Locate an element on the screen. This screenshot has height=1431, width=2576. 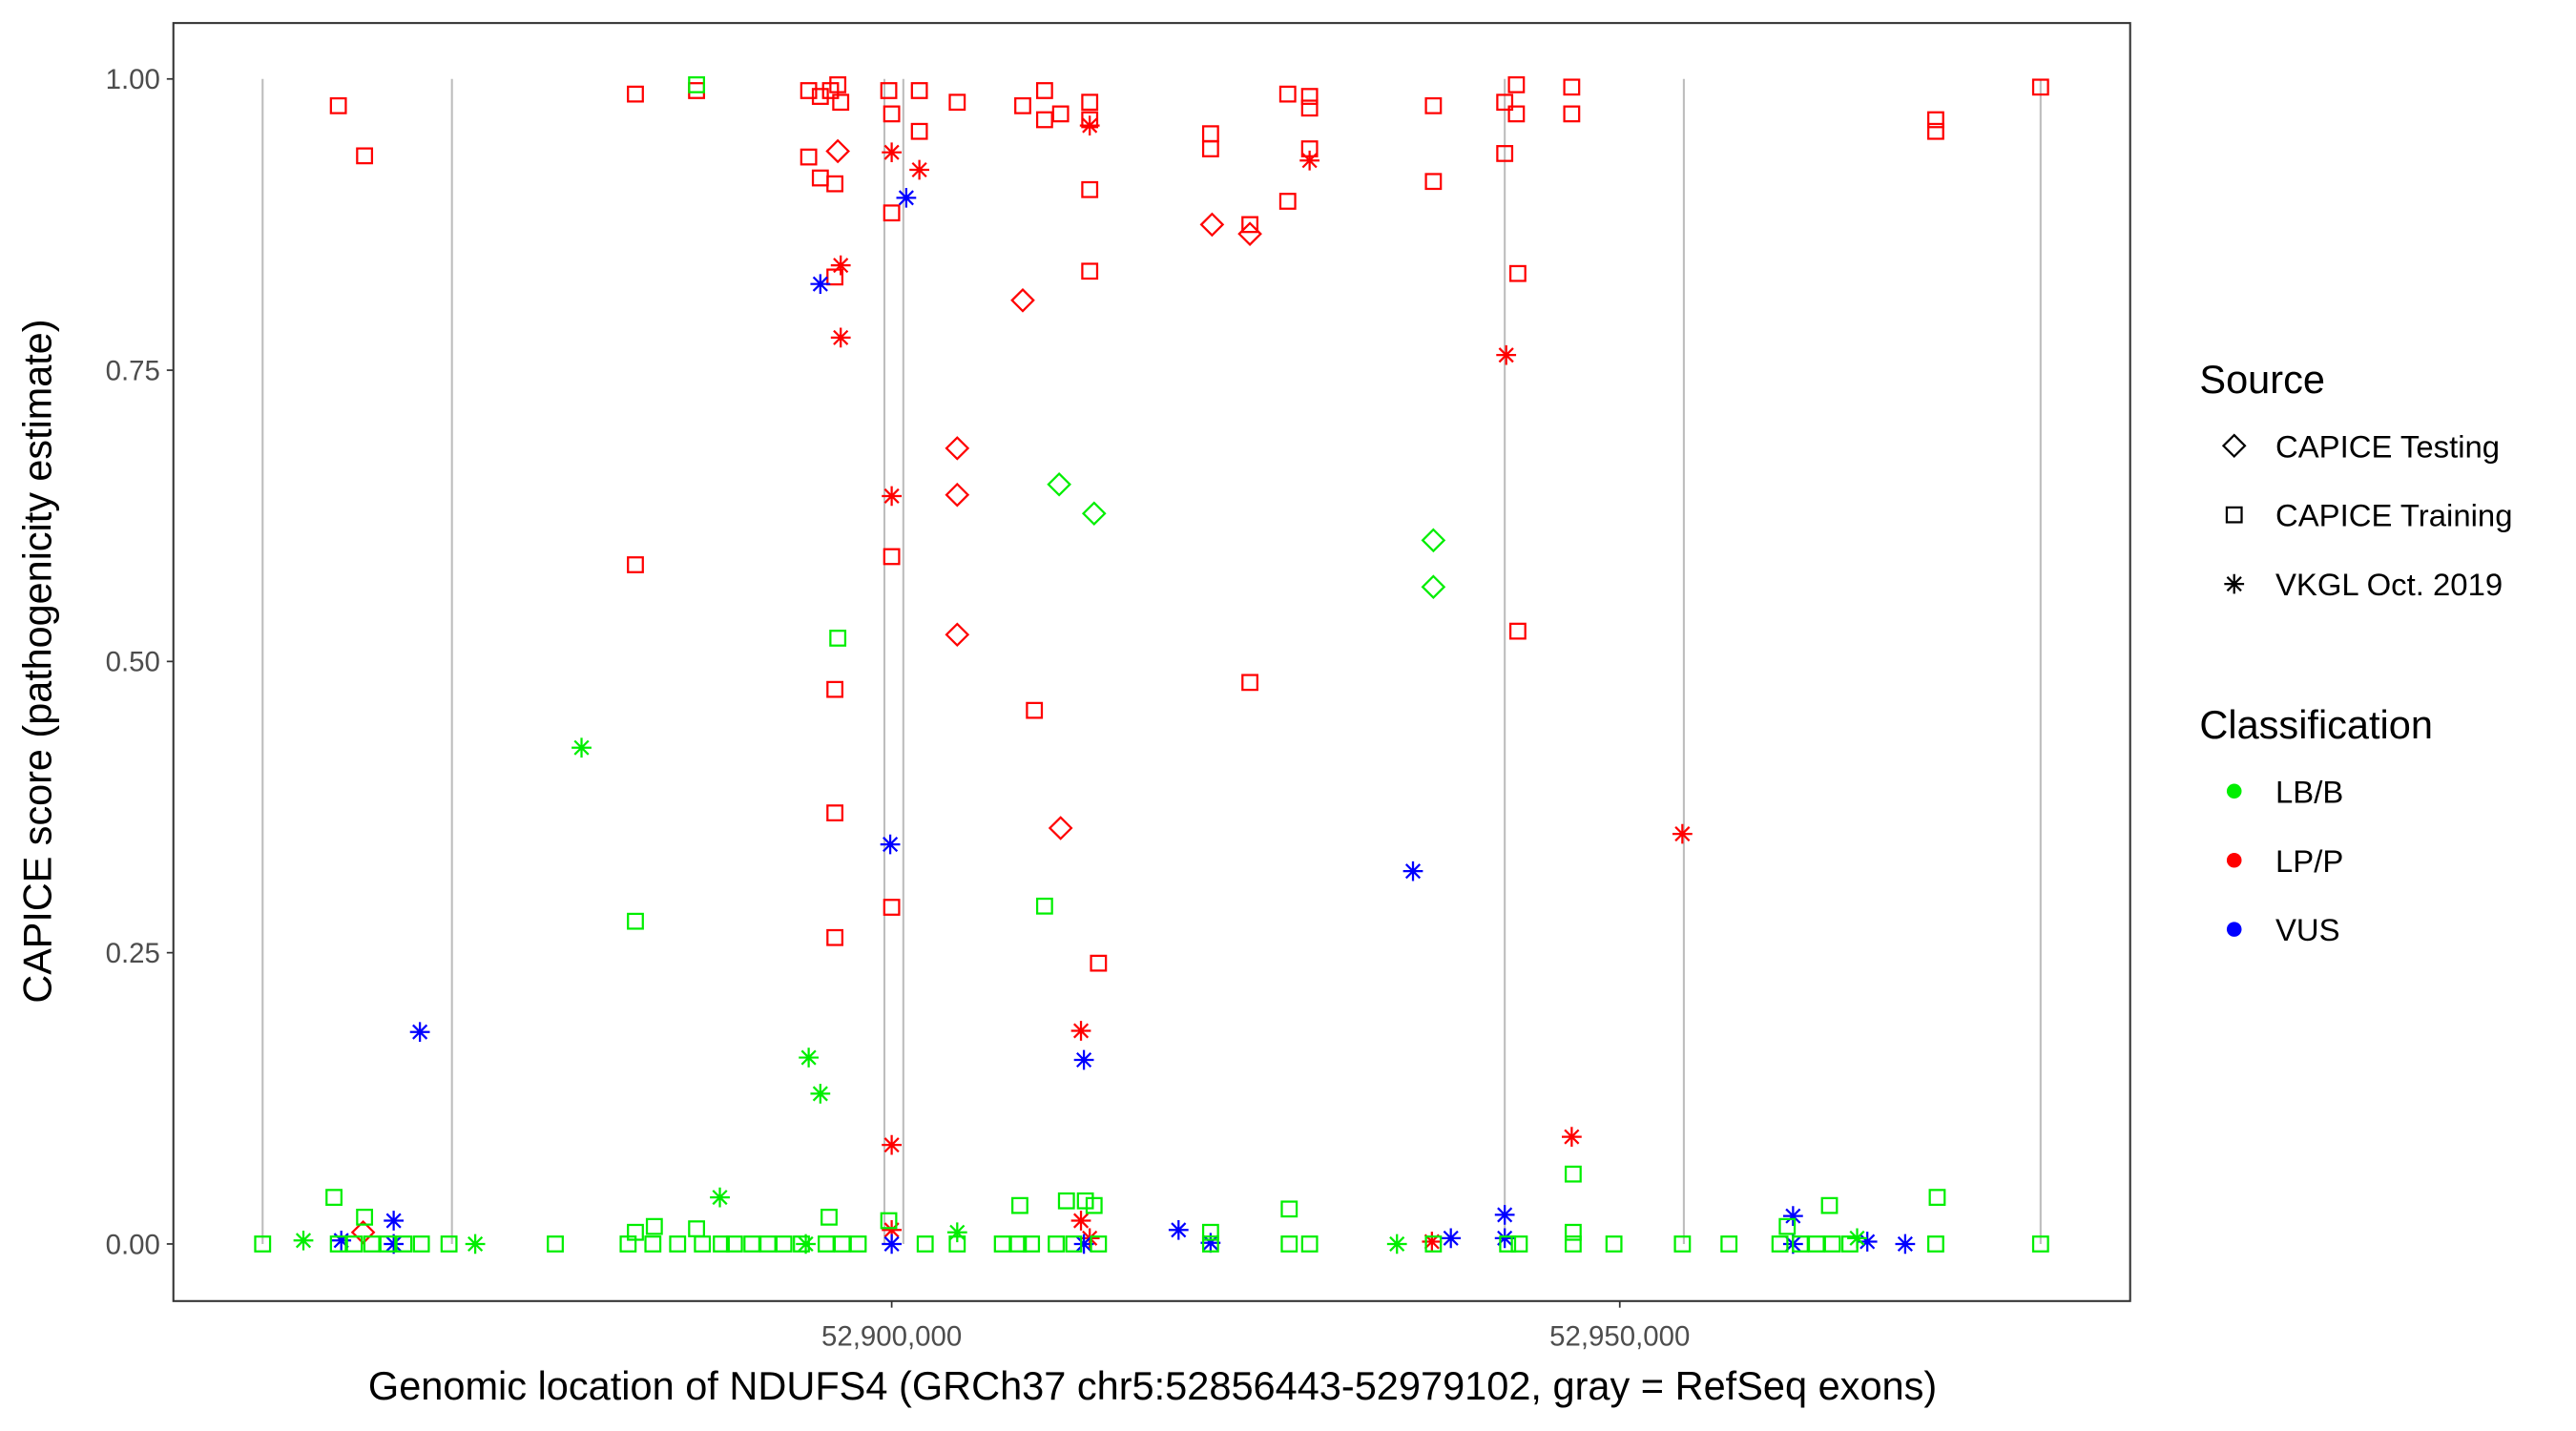
legend-class-label: VUS is located at coordinates (2307, 929).